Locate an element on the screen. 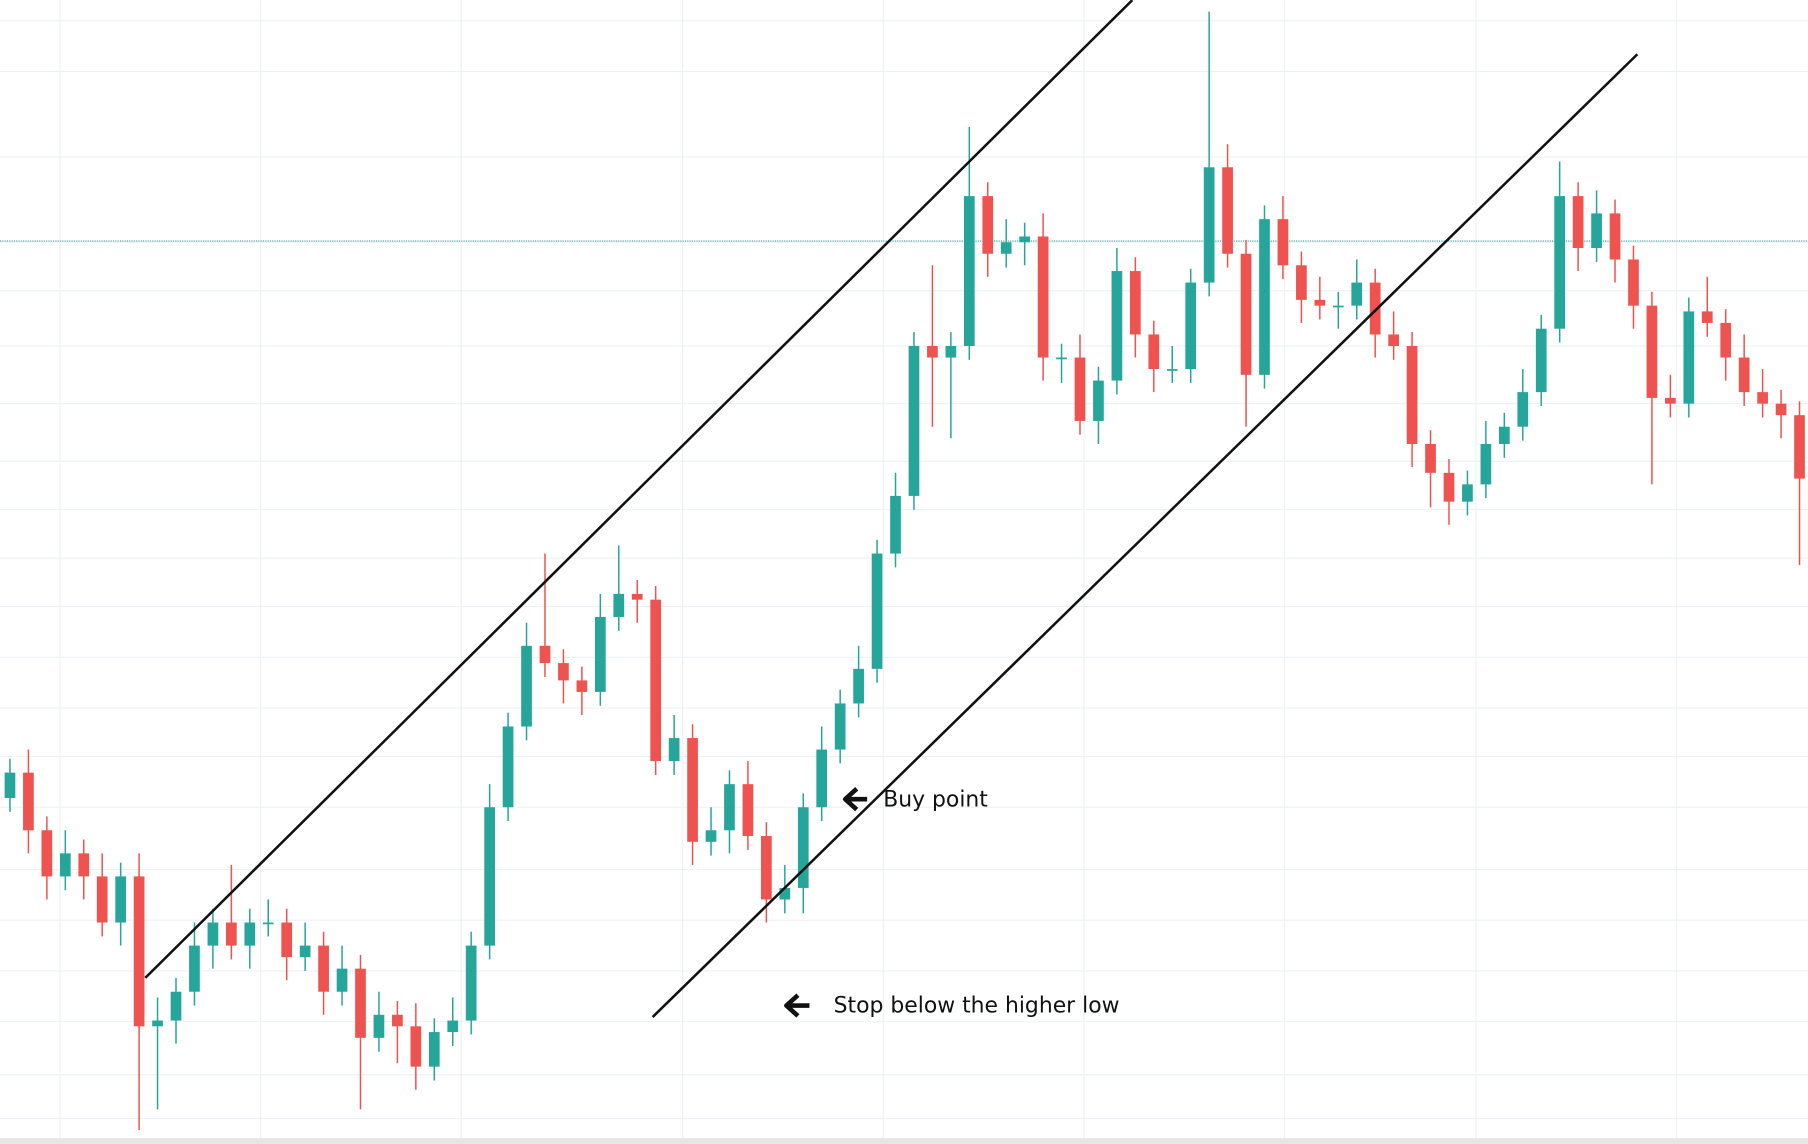 The image size is (1808, 1144). annotation: Stop below the higher low is located at coordinates (977, 1006).